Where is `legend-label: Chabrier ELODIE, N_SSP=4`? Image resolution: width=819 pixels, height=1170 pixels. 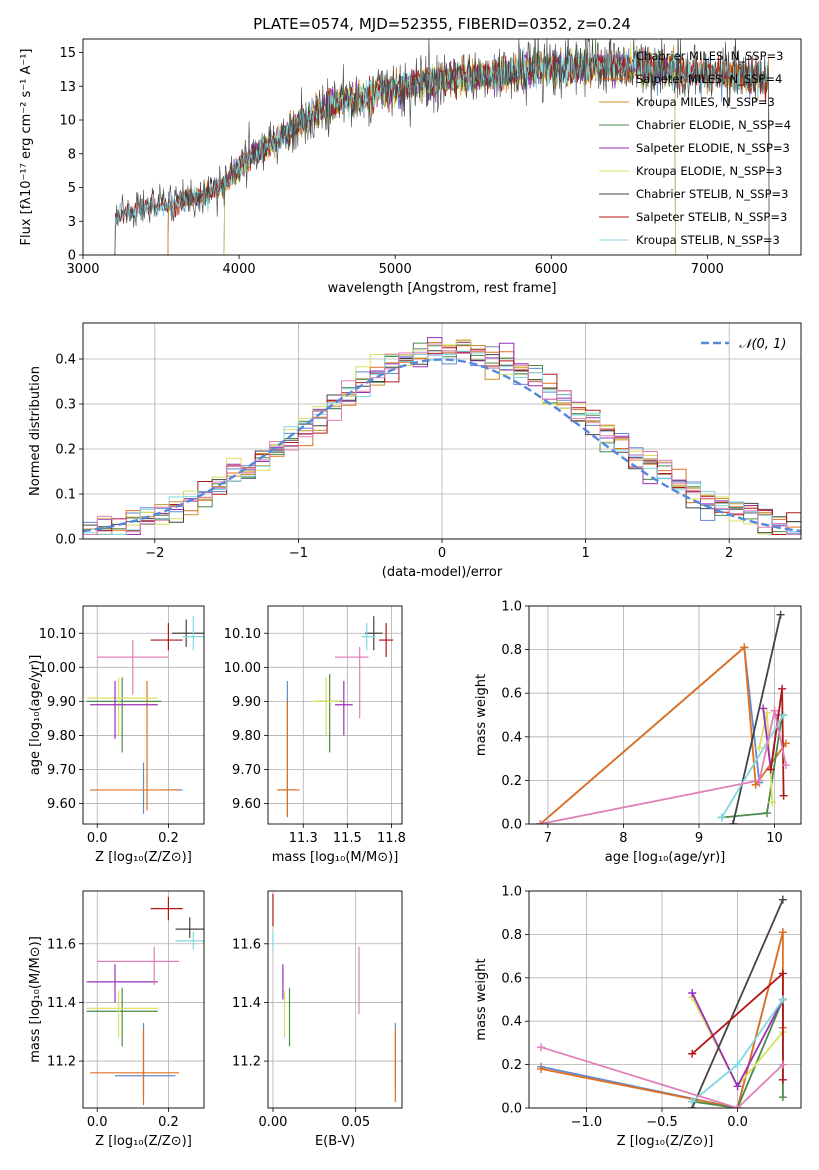 legend-label: Chabrier ELODIE, N_SSP=4 is located at coordinates (713, 125).